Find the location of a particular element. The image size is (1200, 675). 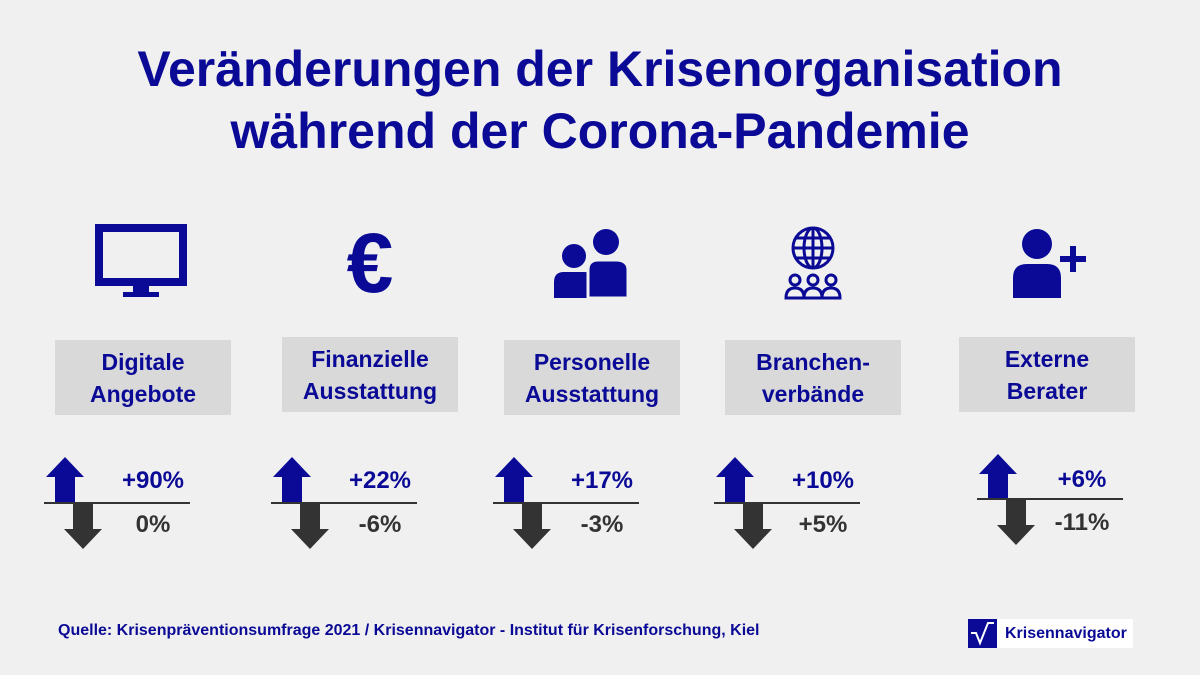

user-plus-icon is located at coordinates (1049, 263).